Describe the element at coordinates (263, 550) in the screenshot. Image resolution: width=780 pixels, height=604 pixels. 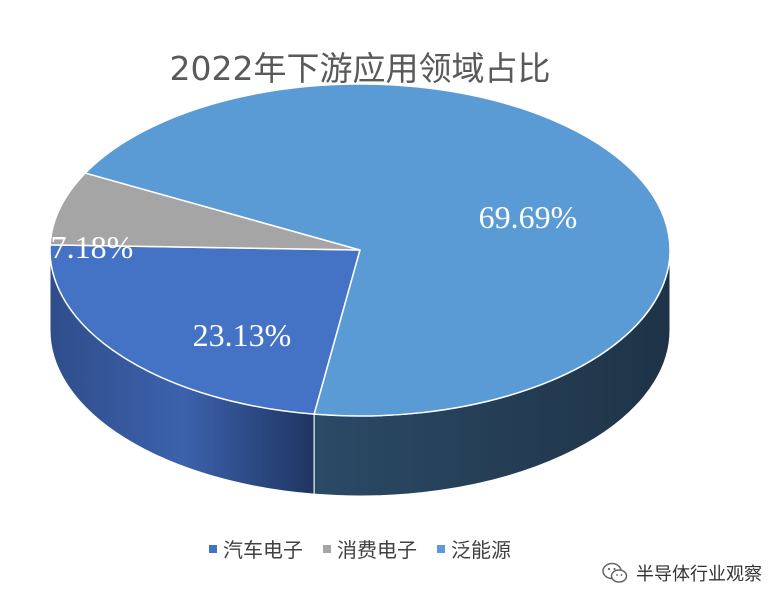
I see `legend-label: 汽车电子` at that location.